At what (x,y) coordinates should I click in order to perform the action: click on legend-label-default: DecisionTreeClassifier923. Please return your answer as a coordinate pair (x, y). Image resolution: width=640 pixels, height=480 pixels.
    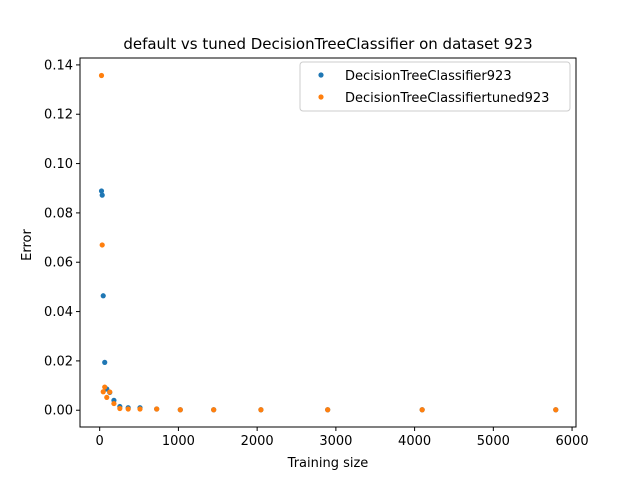
    Looking at the image, I should click on (428, 76).